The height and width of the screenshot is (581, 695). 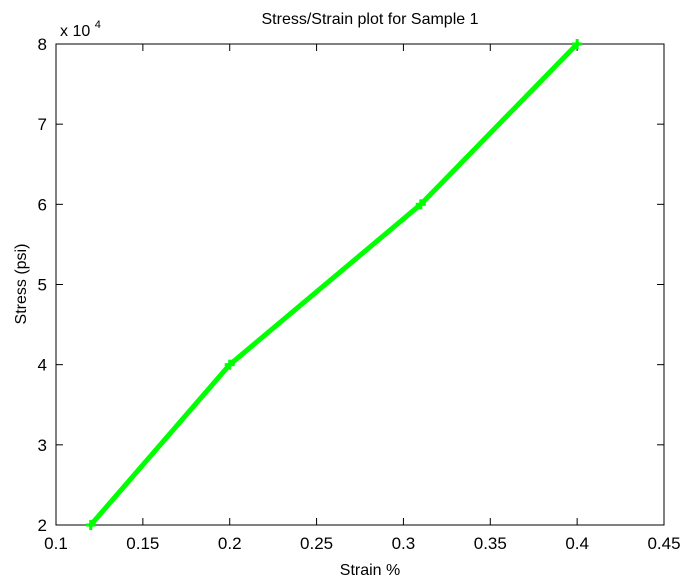 I want to click on y-exponent-base: x 10, so click(x=75, y=31).